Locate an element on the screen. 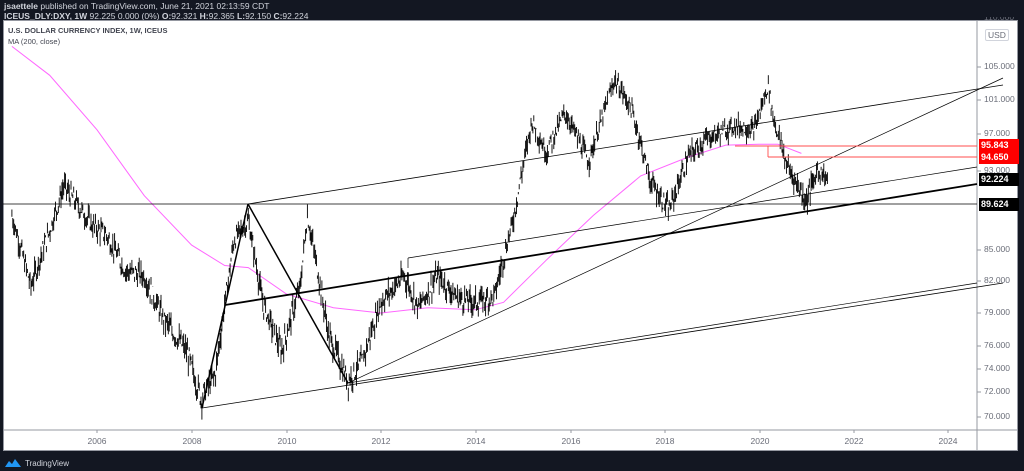 Image resolution: width=1024 pixels, height=471 pixels. time-tick-label: 2022 is located at coordinates (854, 441).